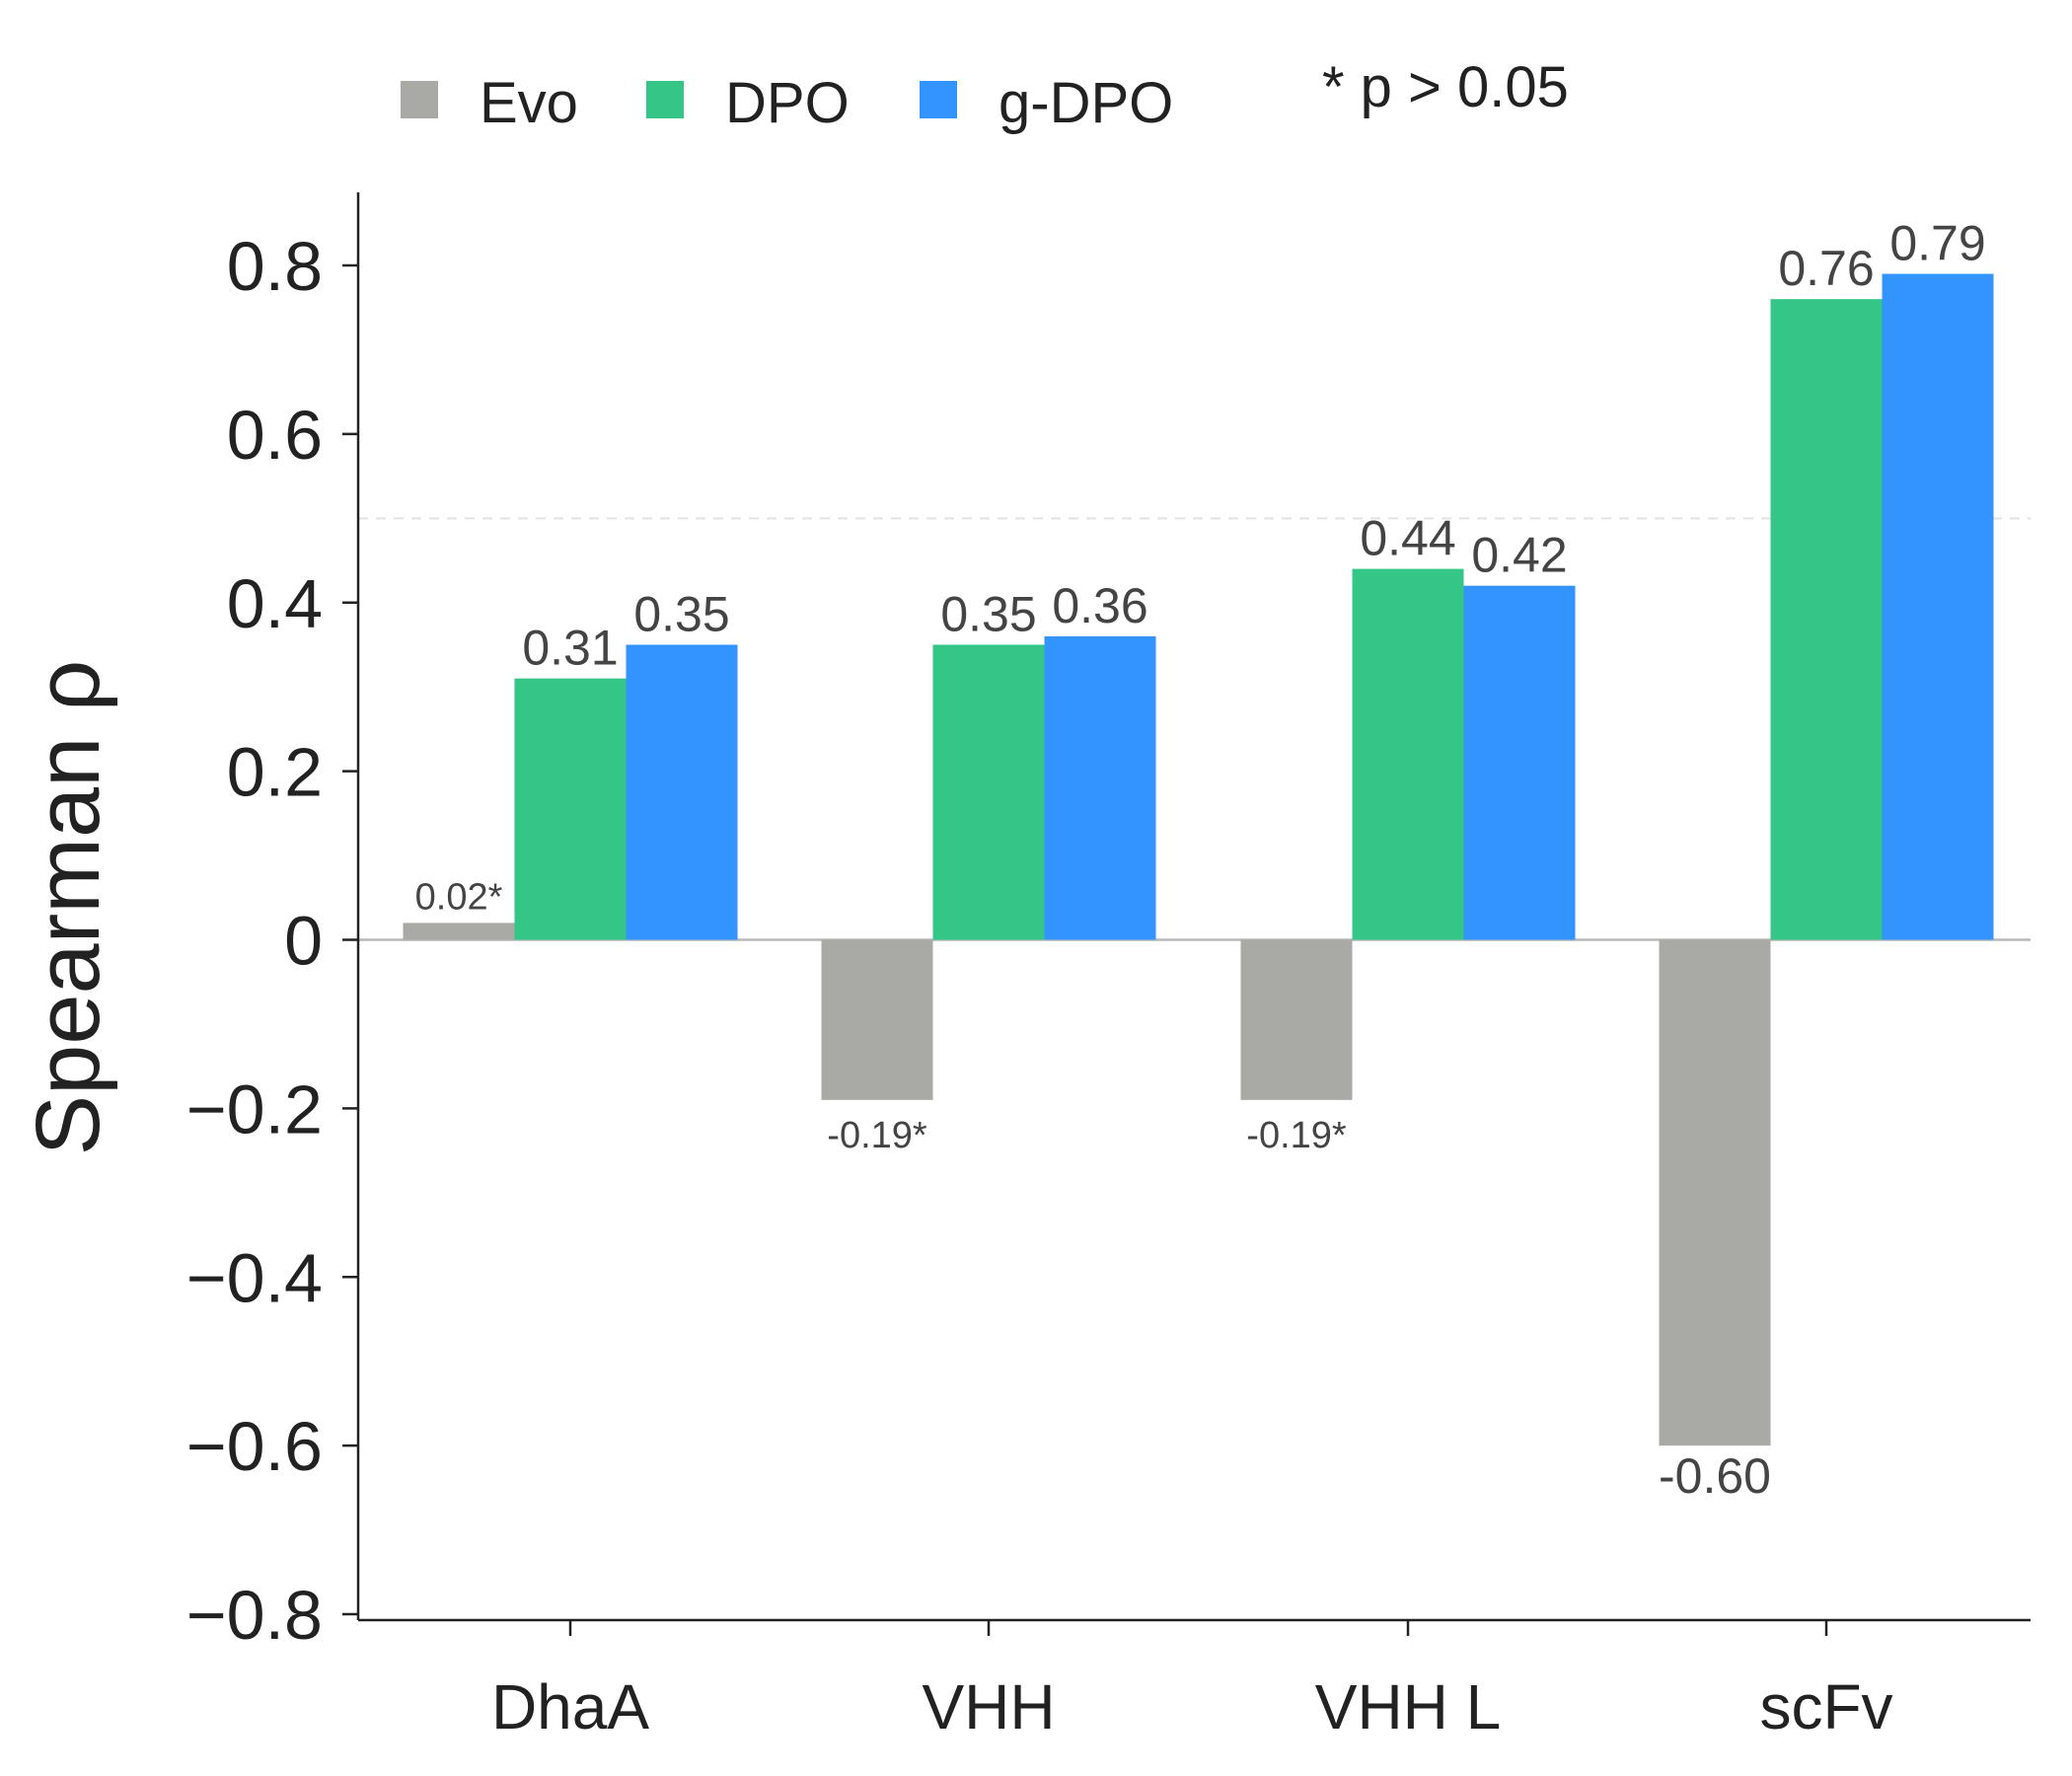 The image size is (2072, 1776). What do you see at coordinates (570, 1707) in the screenshot?
I see `x-tick-label-dhaa: DhaA` at bounding box center [570, 1707].